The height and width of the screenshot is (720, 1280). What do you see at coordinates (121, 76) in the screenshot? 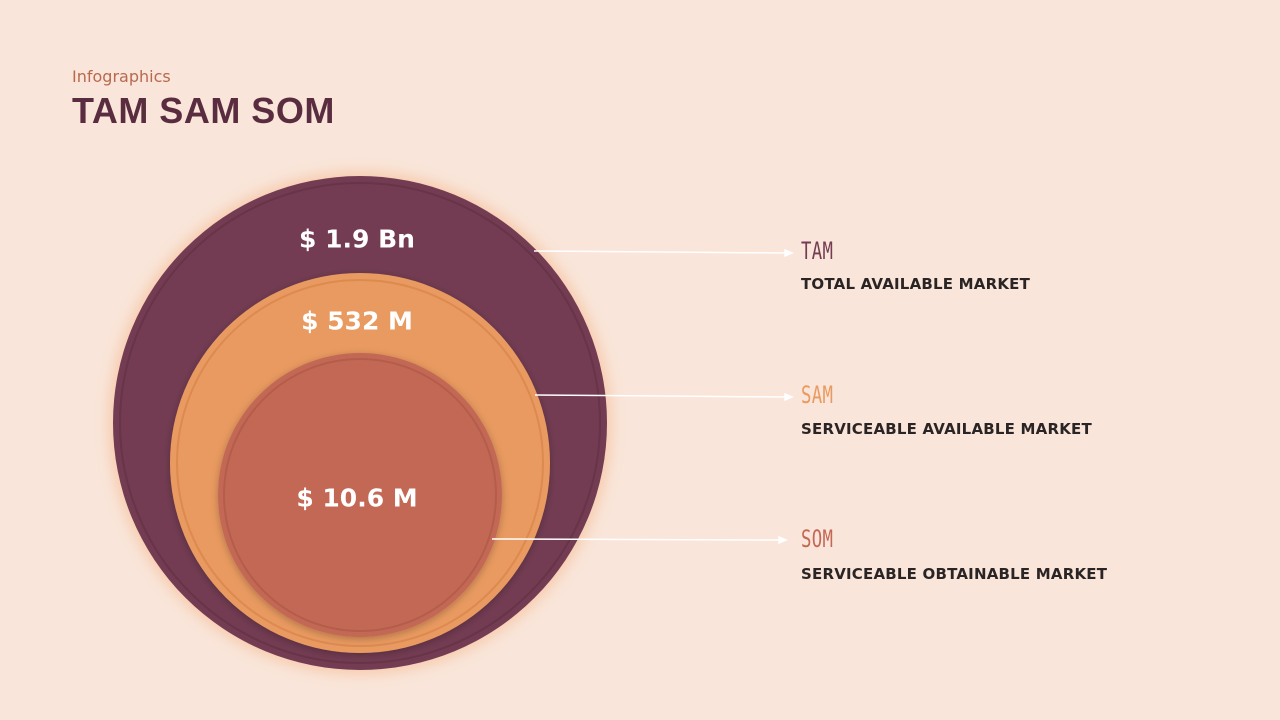
I see `page-subtitle: Infographics` at bounding box center [121, 76].